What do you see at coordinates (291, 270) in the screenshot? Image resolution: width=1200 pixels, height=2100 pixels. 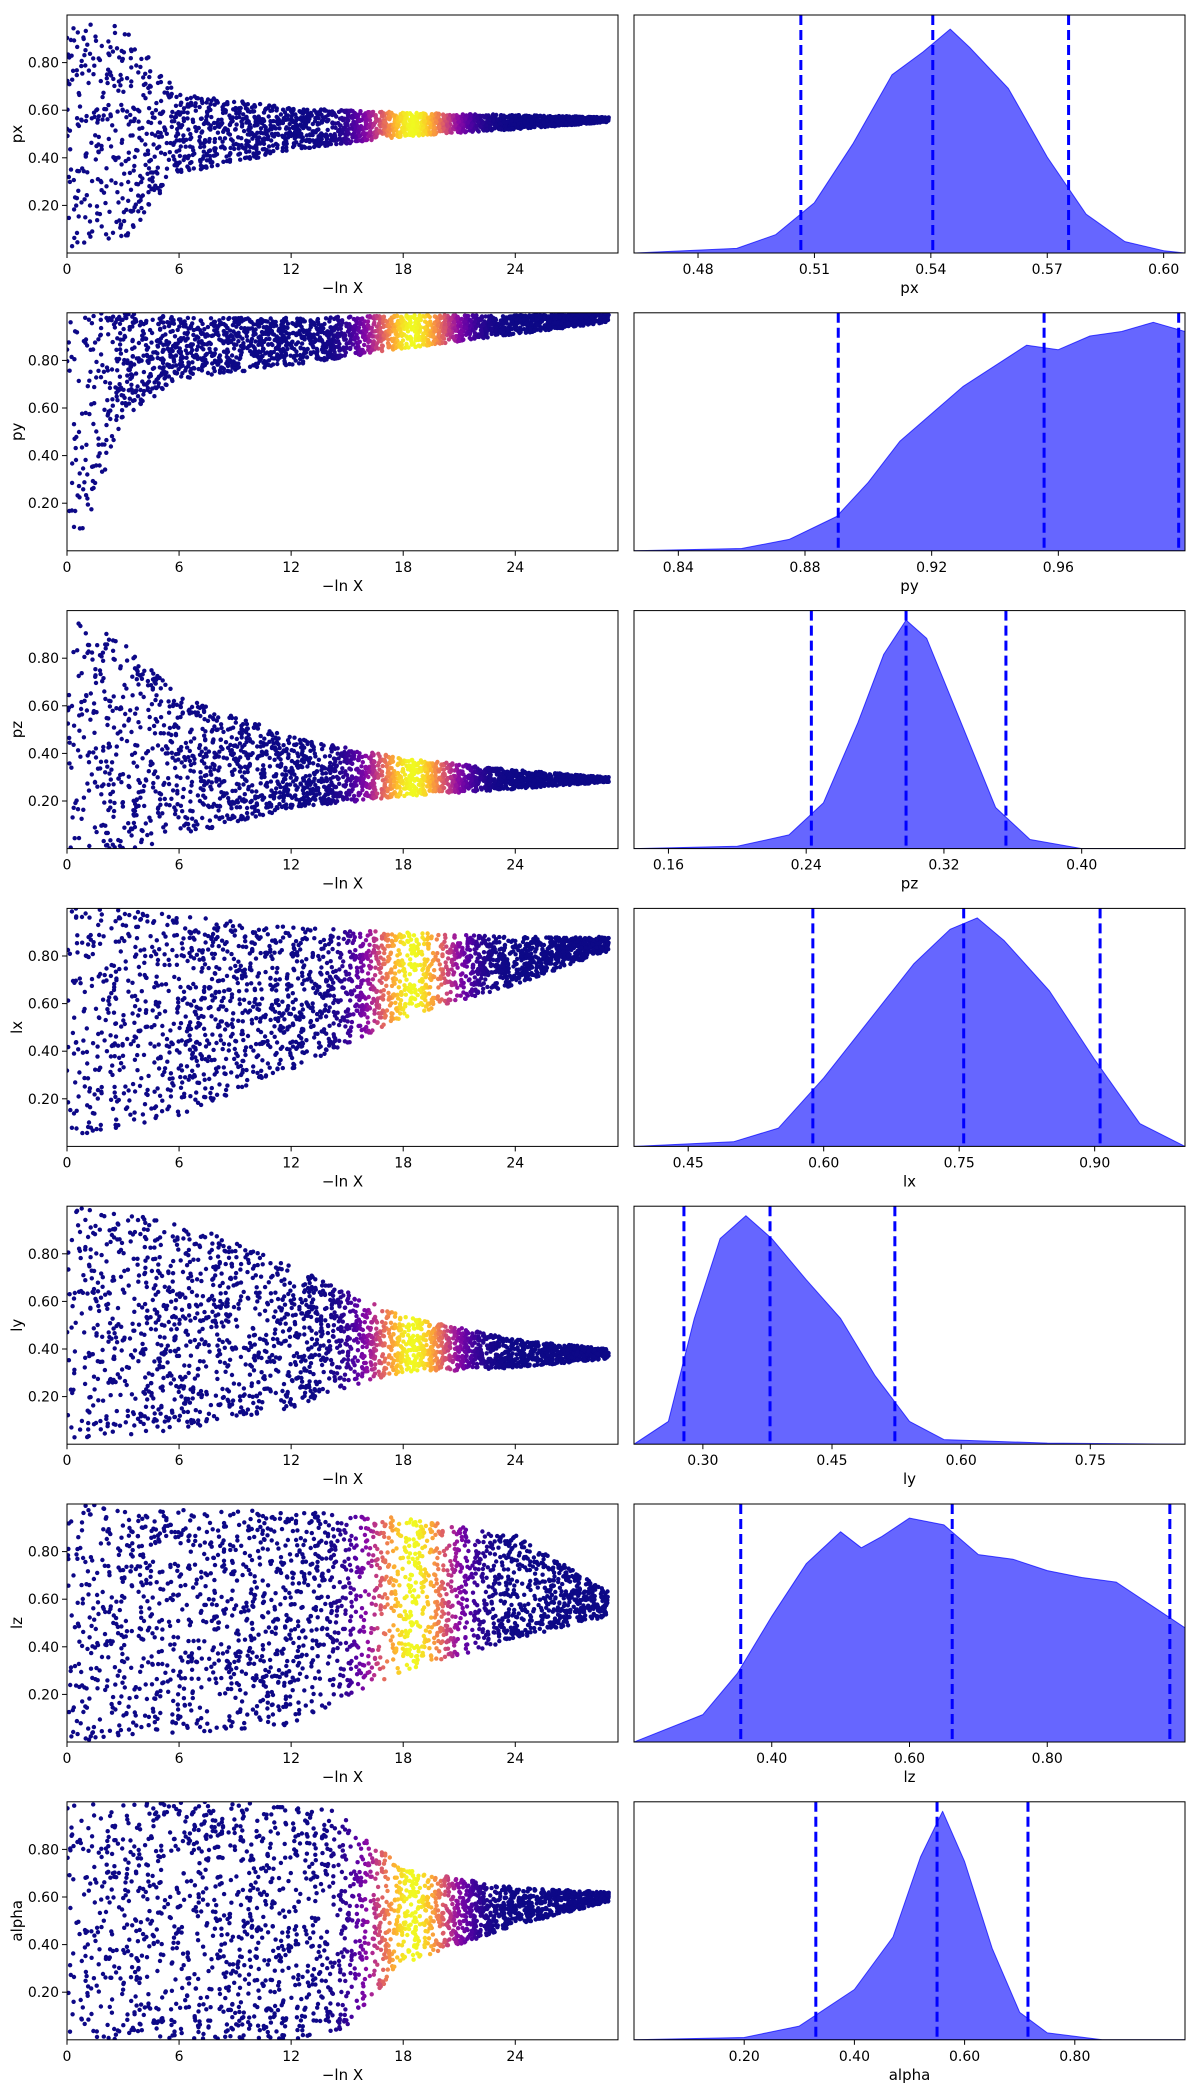 I see `x-tick-label: 12` at bounding box center [291, 270].